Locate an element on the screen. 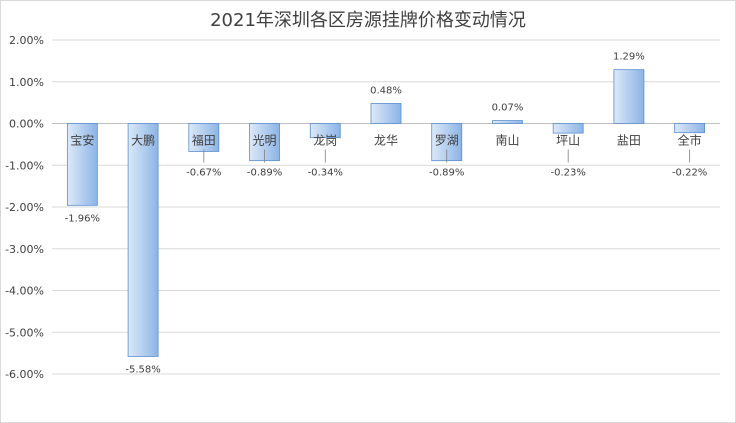  leader-lines is located at coordinates (447, 156).